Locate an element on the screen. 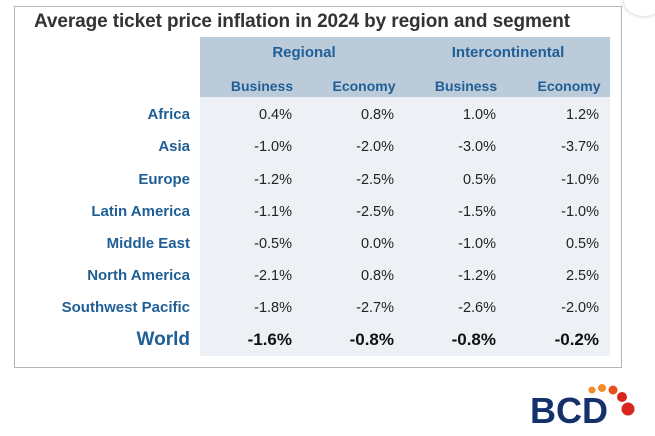  row-label: Middle East is located at coordinates (148, 243).